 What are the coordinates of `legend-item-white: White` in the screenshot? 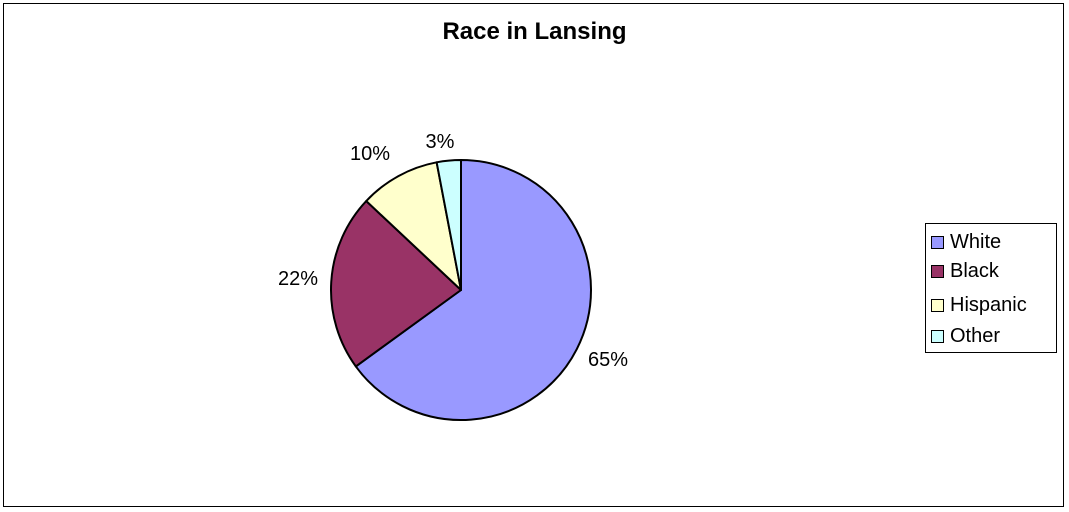 It's located at (966, 242).